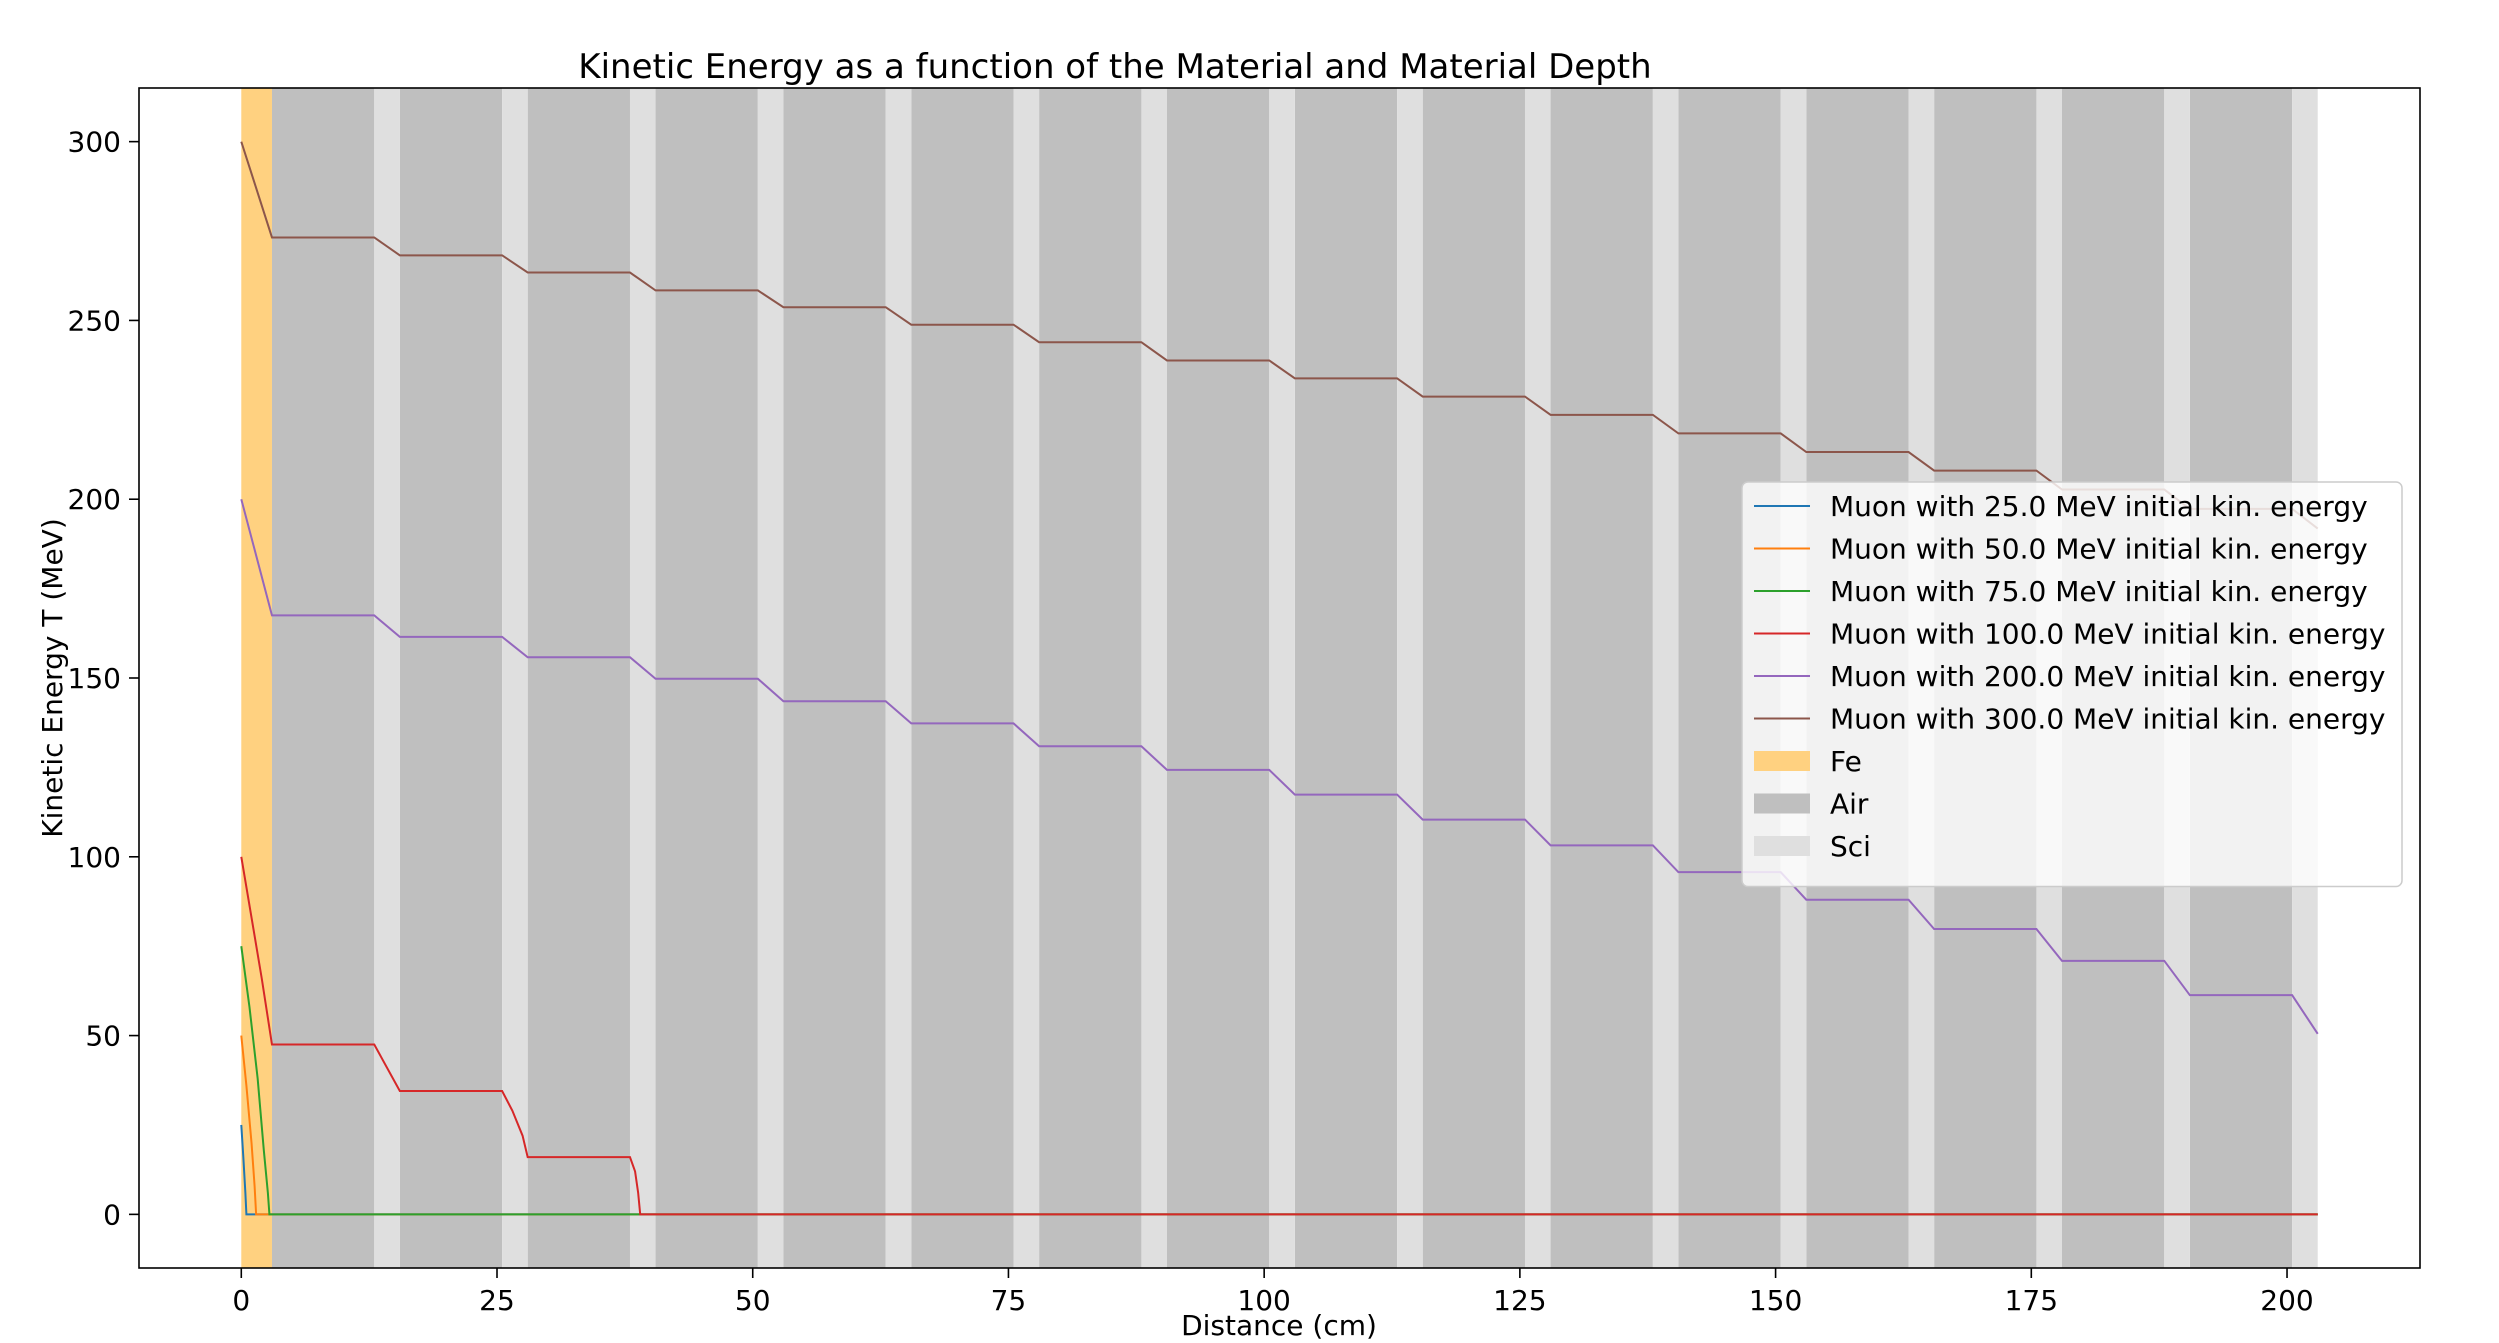 Image resolution: width=2499 pixels, height=1343 pixels. I want to click on legend-label: Fe, so click(1846, 761).